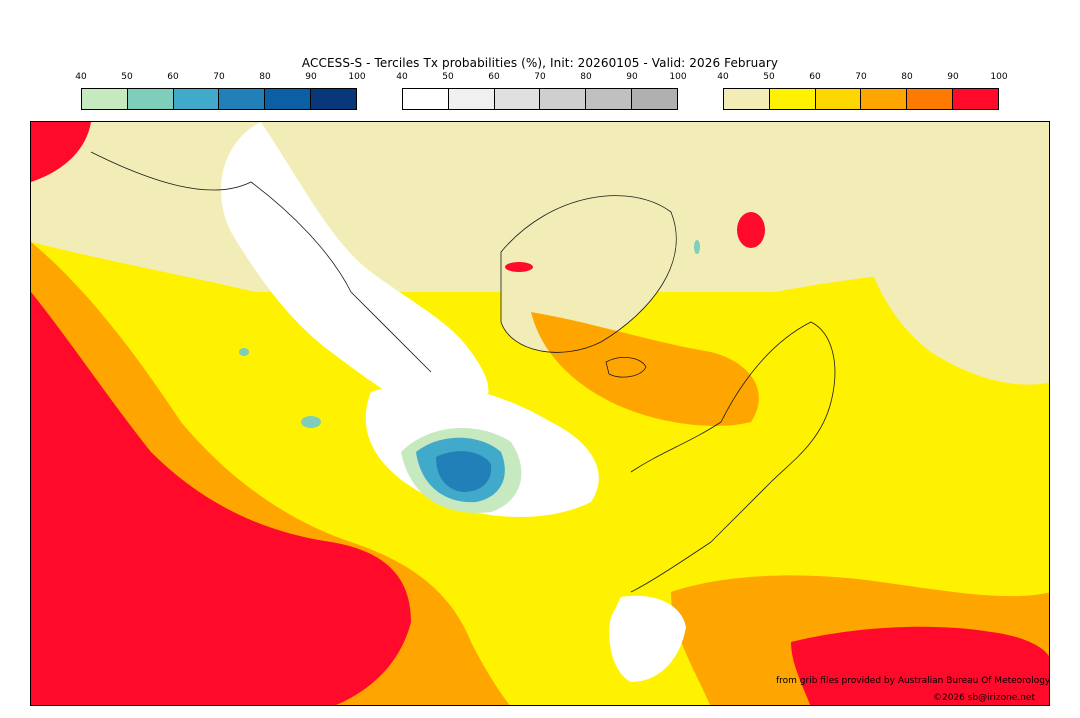  I want to click on copyright: ©2026 sb@irizone.net, so click(984, 698).